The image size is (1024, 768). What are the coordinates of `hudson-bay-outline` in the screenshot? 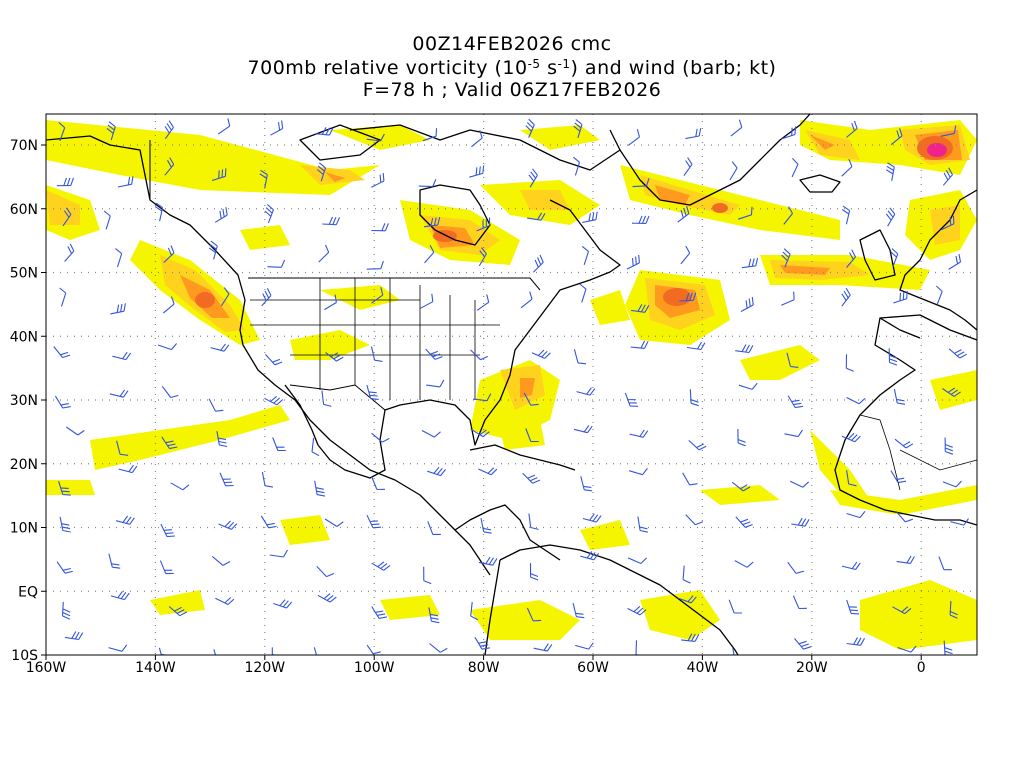 It's located at (455, 215).